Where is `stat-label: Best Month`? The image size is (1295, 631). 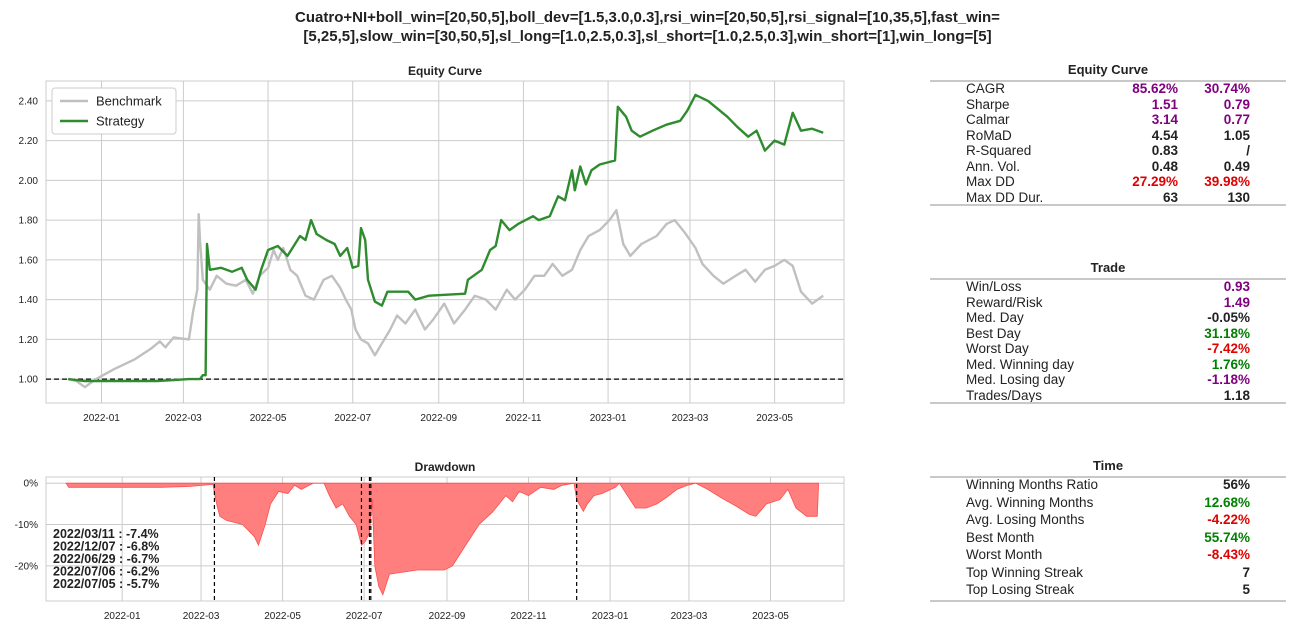 stat-label: Best Month is located at coordinates (1000, 537).